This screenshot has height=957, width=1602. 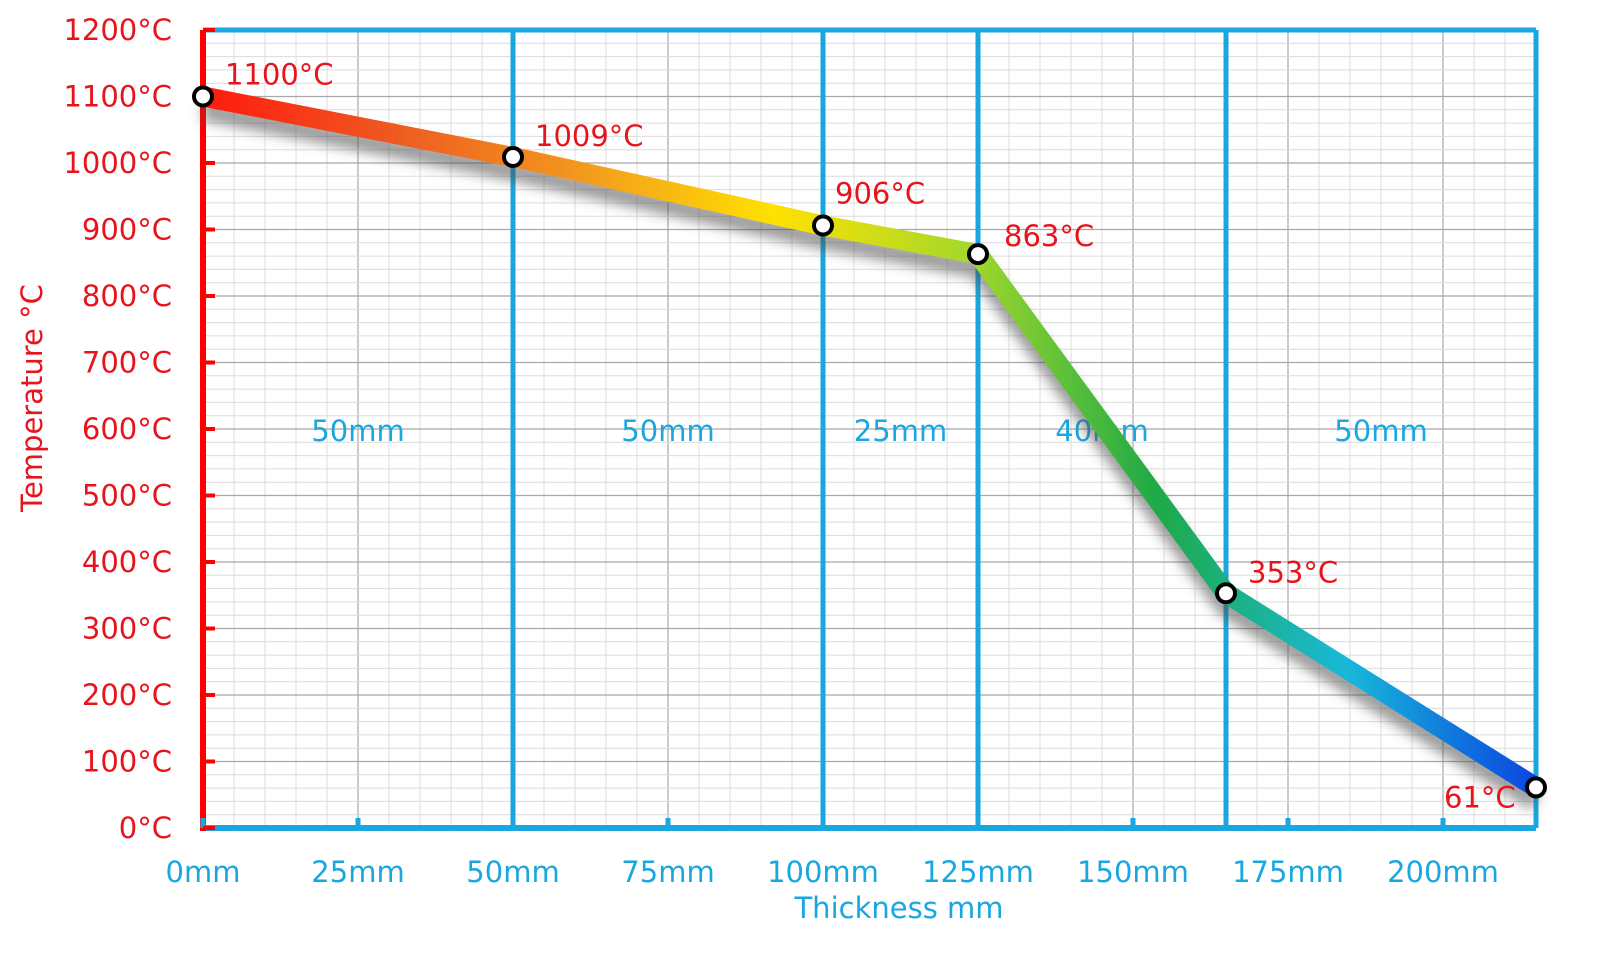 I want to click on data-point-label: 906°C, so click(x=880, y=194).